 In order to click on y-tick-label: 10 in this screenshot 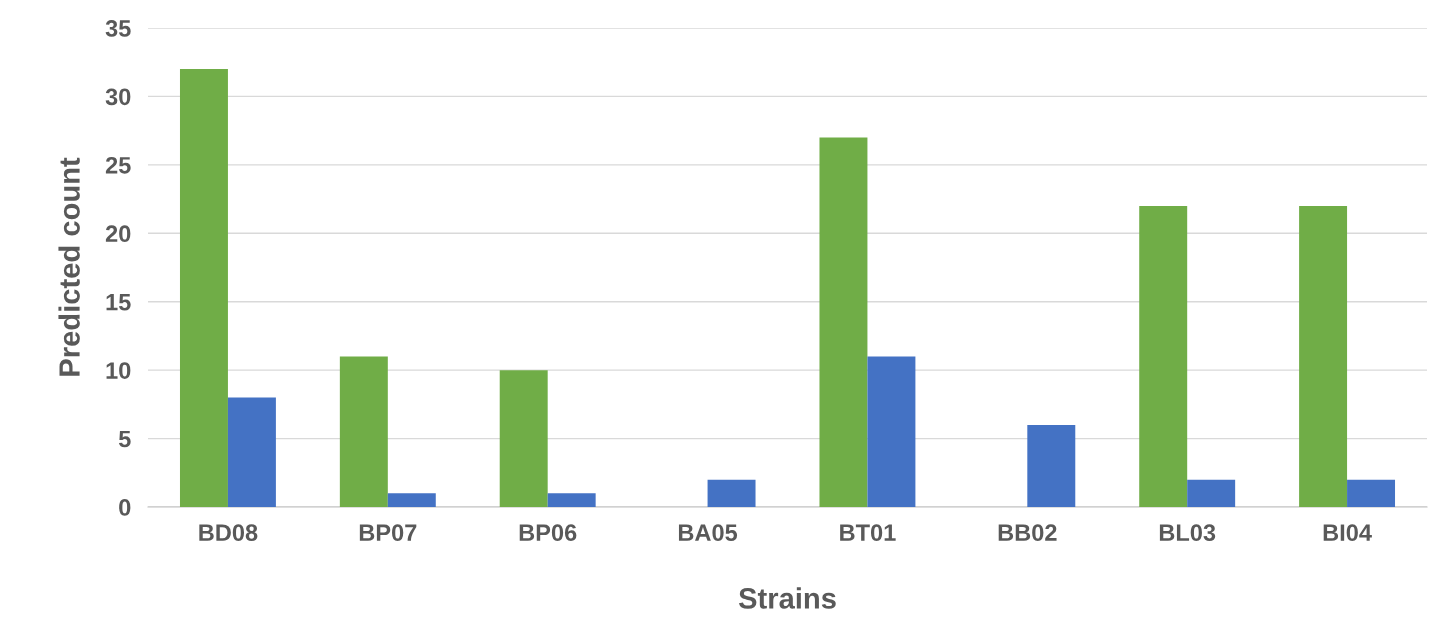, I will do `click(118, 370)`.